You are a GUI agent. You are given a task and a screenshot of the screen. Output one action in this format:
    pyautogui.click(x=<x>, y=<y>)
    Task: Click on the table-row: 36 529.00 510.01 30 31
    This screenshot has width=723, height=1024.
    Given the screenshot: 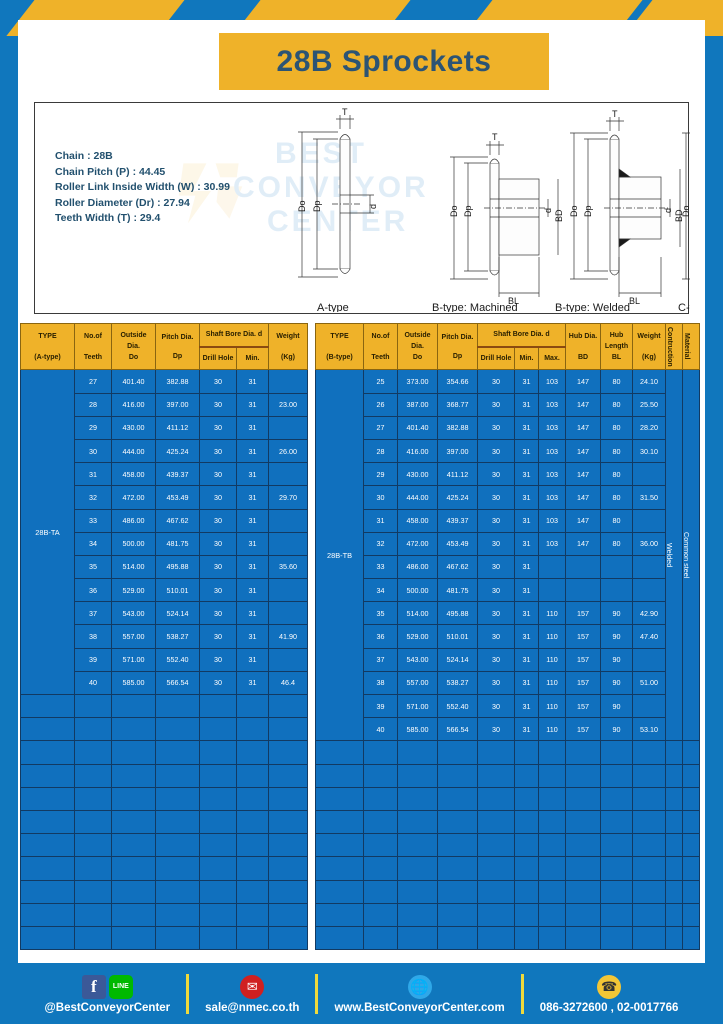 What is the action you would take?
    pyautogui.click(x=164, y=590)
    